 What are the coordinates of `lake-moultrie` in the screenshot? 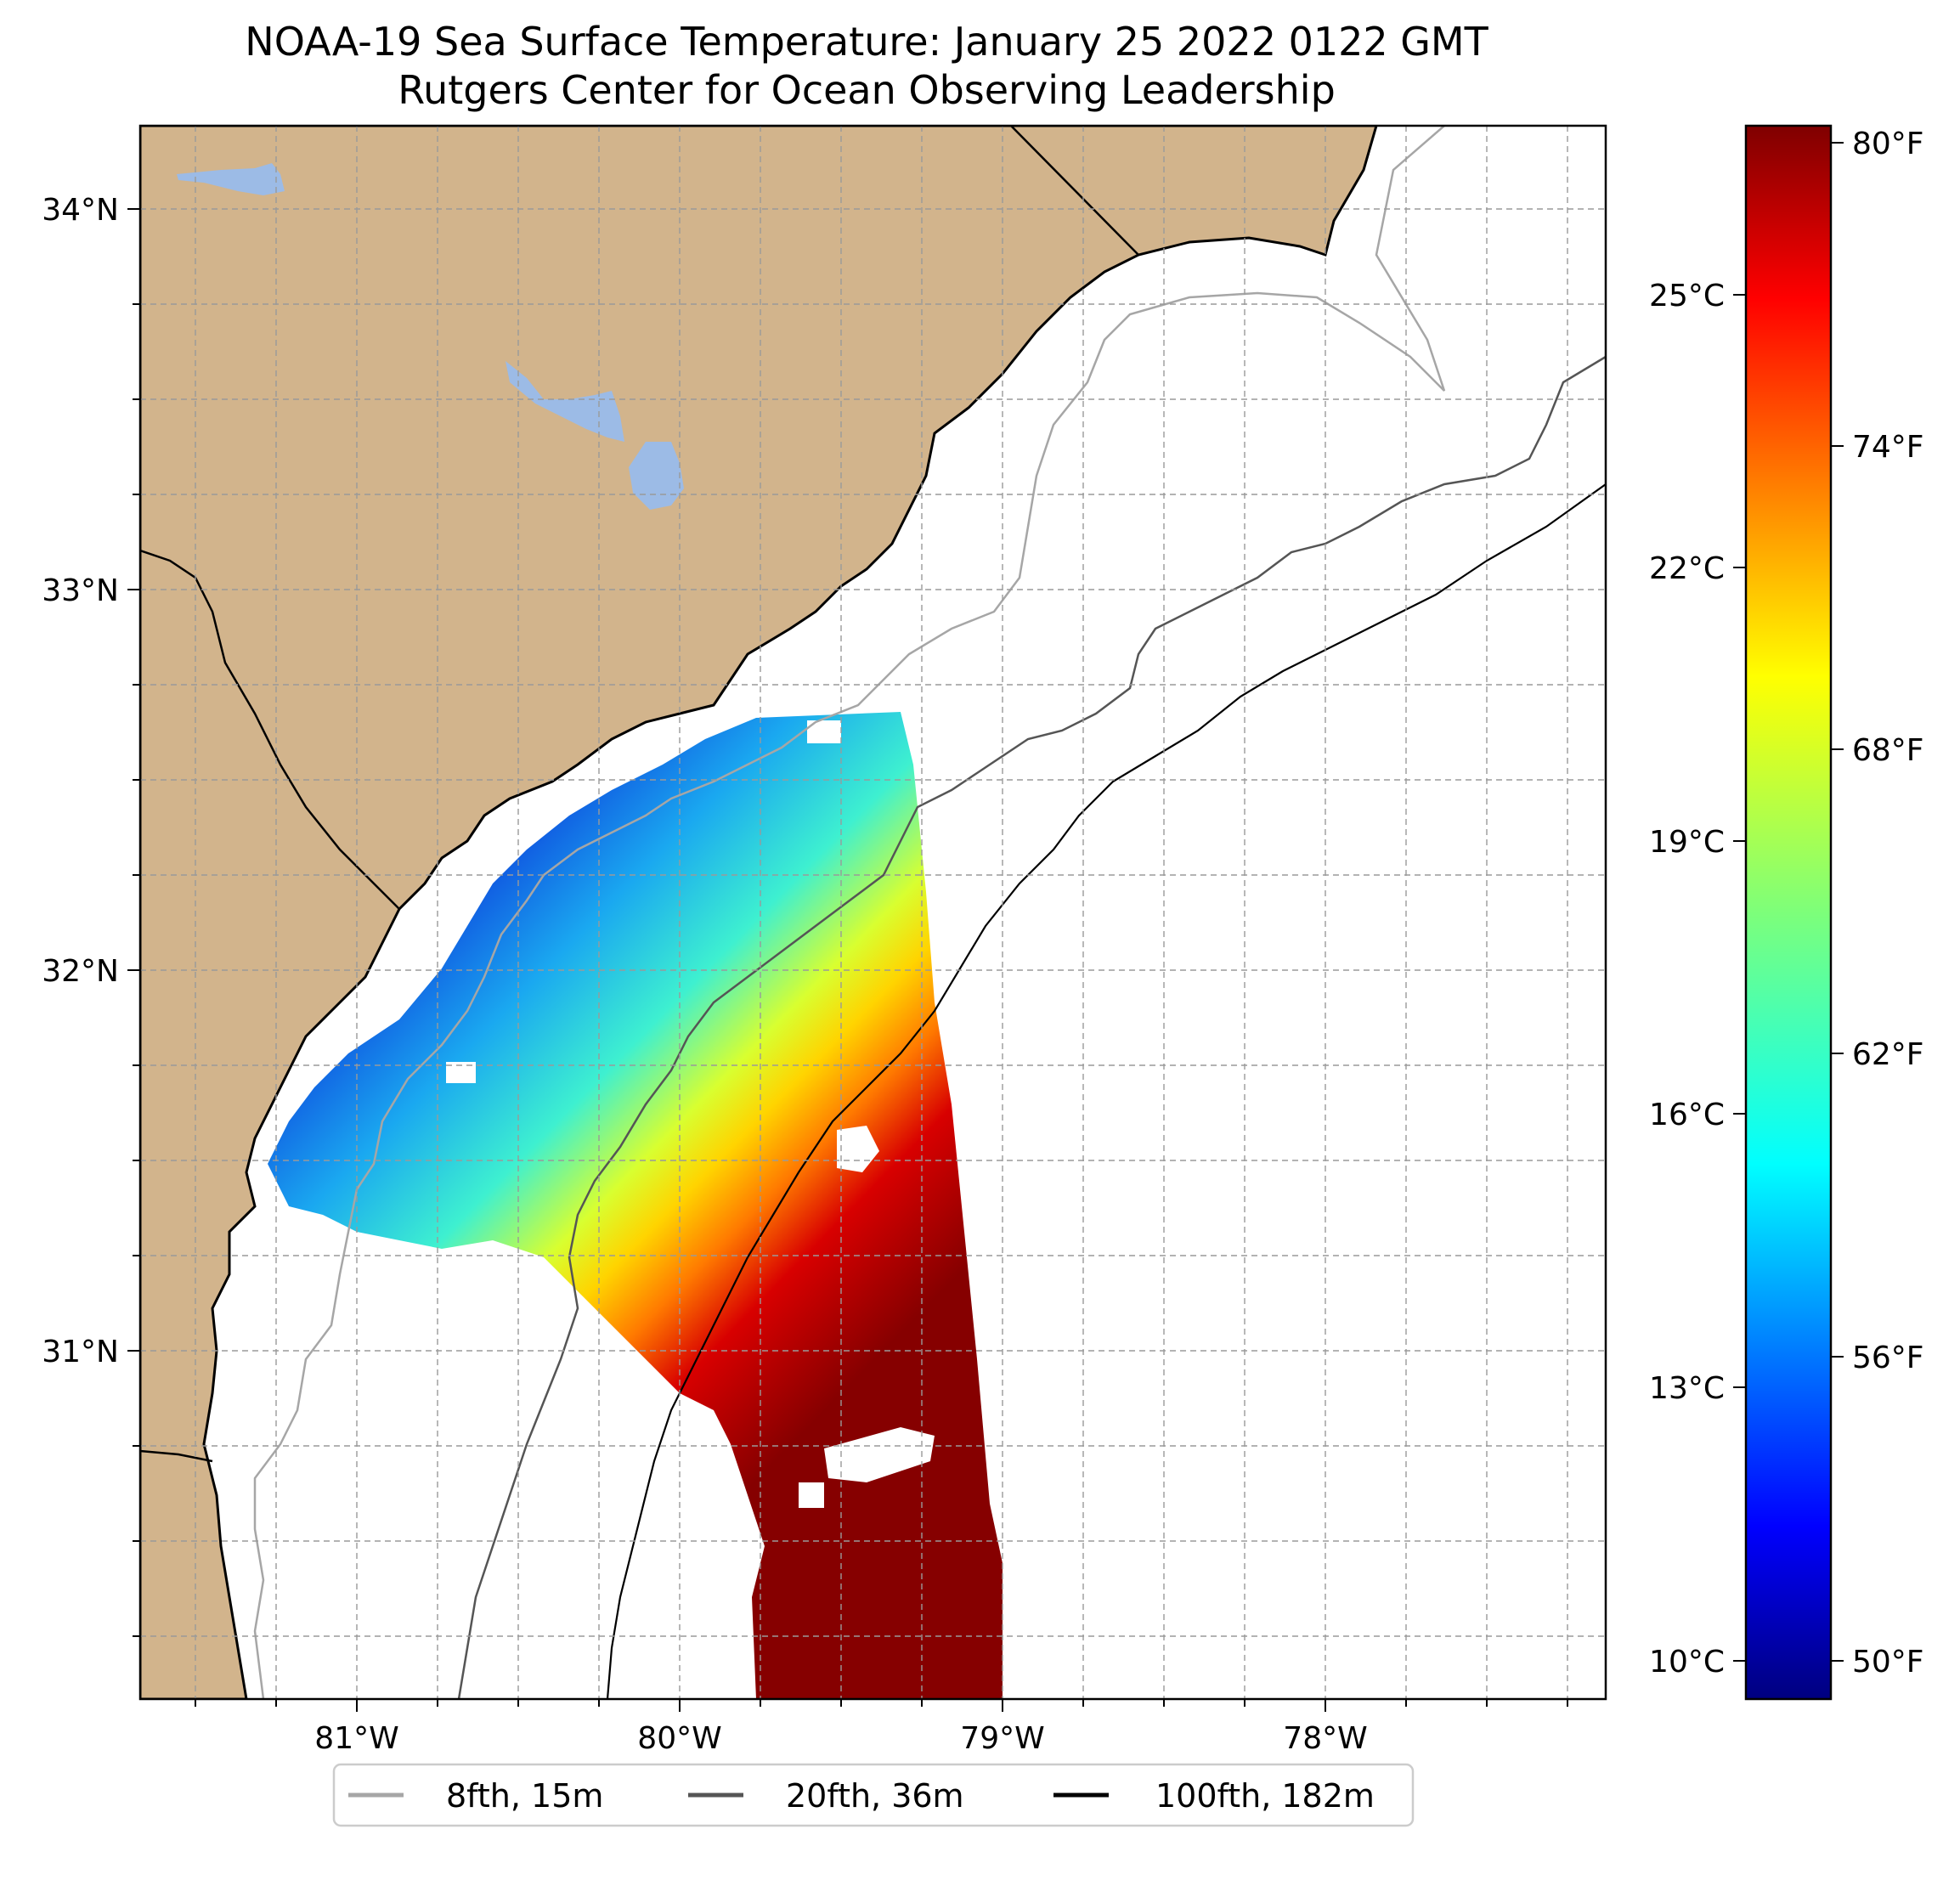 It's located at (657, 476).